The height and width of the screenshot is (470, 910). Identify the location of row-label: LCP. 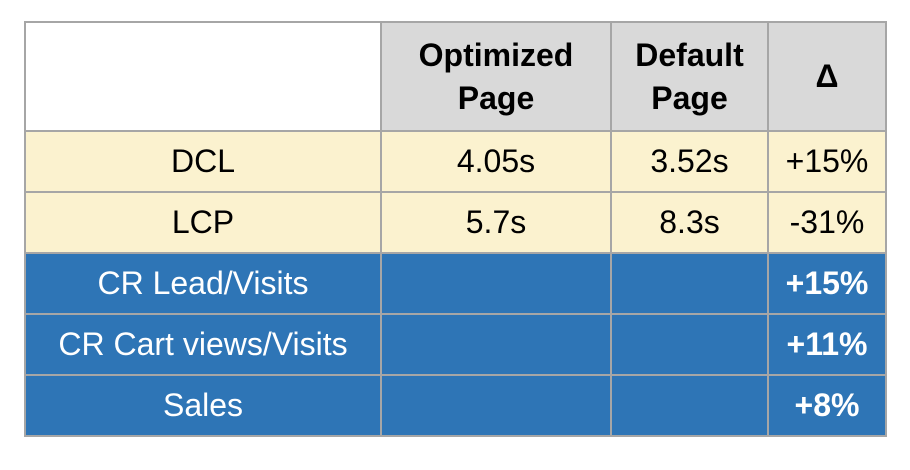
(203, 222).